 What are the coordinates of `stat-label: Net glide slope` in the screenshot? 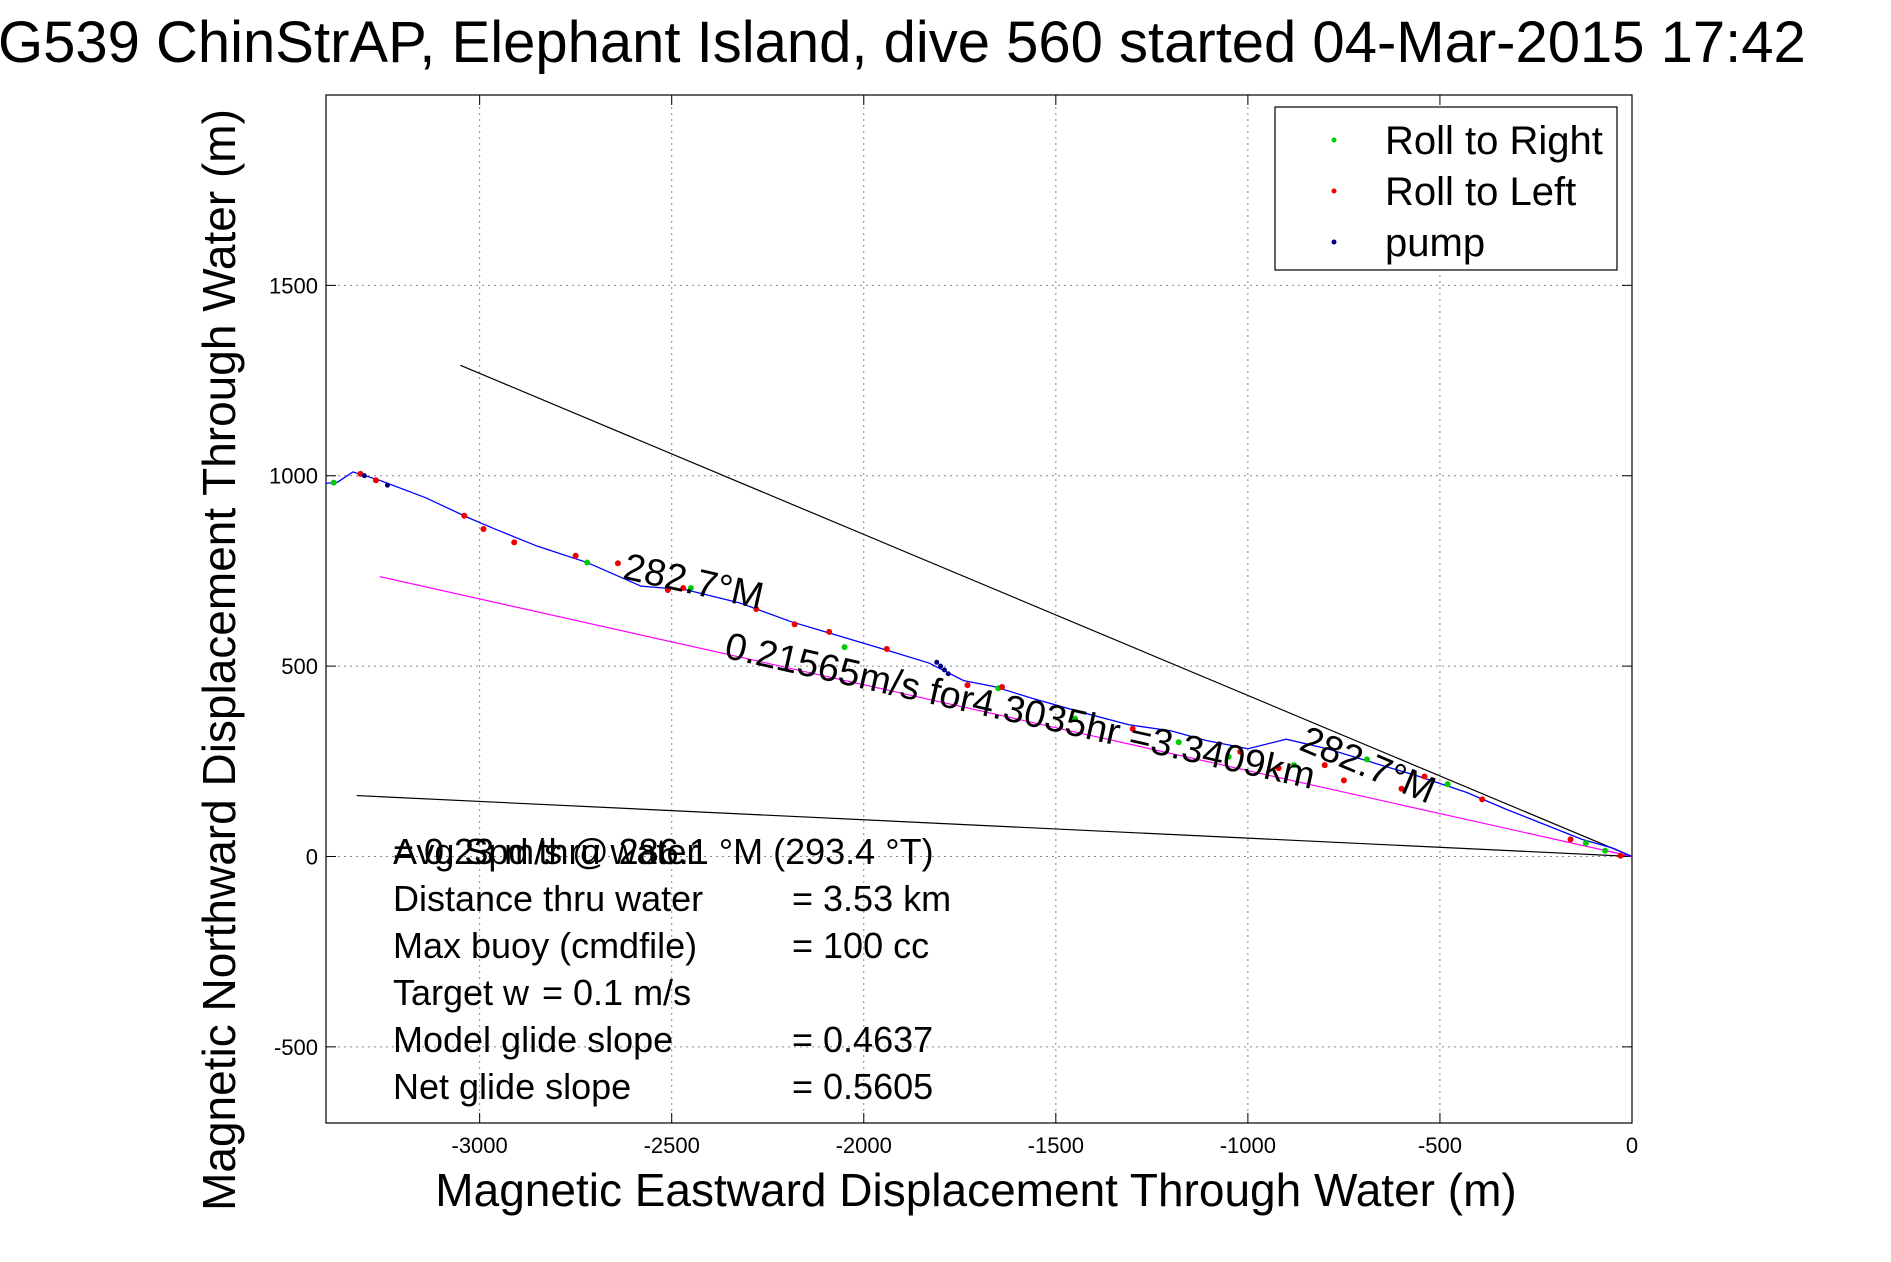 It's located at (512, 1086).